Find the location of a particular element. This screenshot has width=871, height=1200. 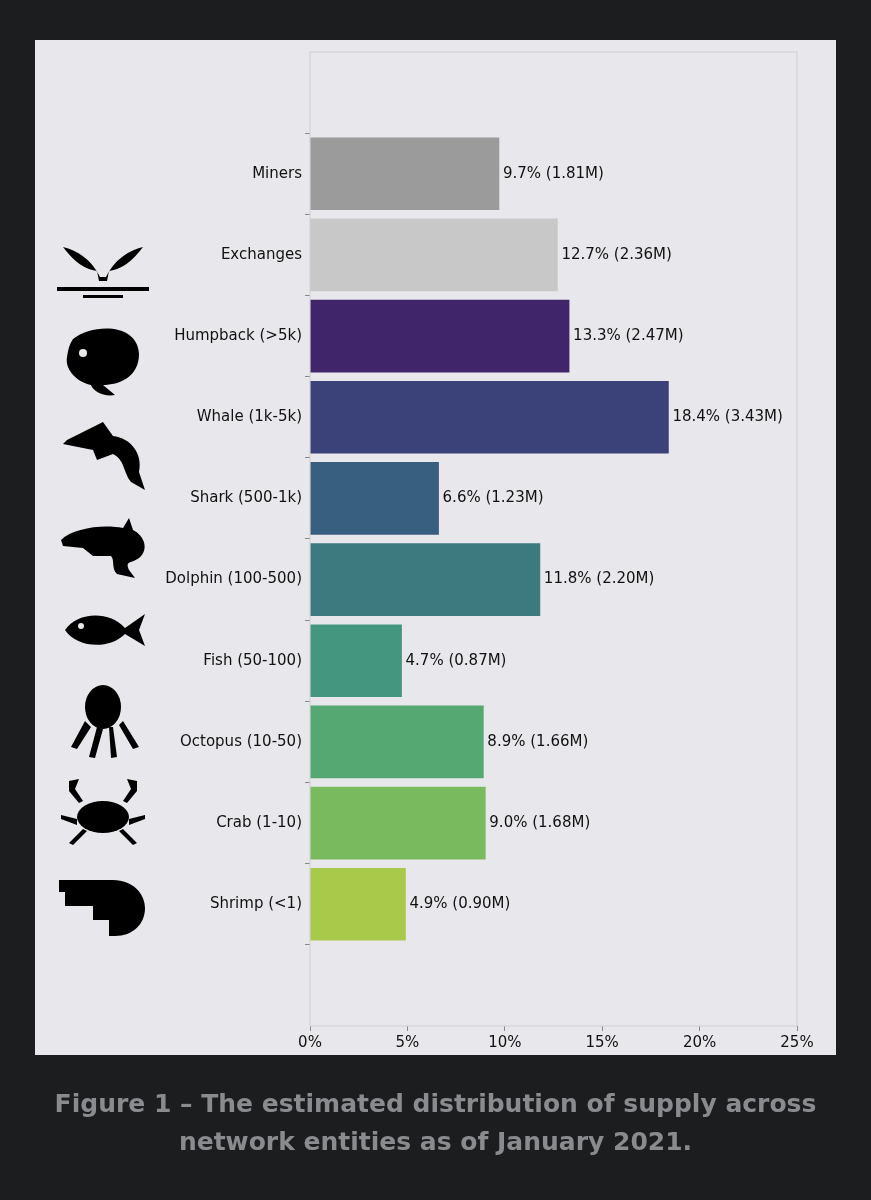

data-label: 4.7% (0.87M) is located at coordinates (456, 659).